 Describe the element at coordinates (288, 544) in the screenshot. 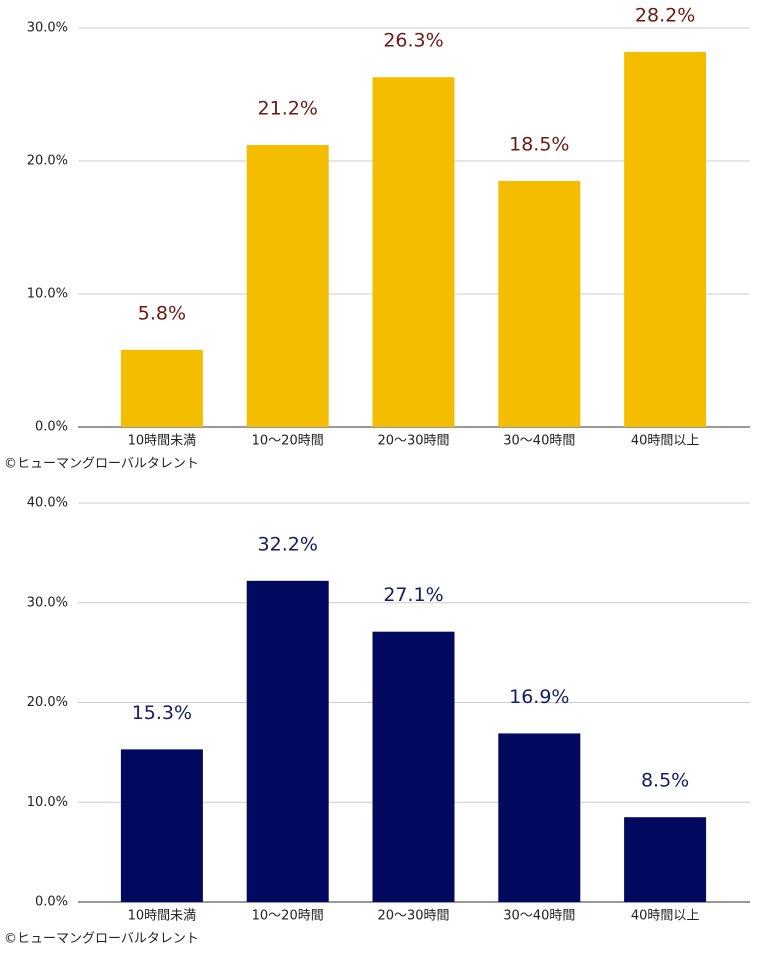

I see `value-label: 32.2%` at that location.